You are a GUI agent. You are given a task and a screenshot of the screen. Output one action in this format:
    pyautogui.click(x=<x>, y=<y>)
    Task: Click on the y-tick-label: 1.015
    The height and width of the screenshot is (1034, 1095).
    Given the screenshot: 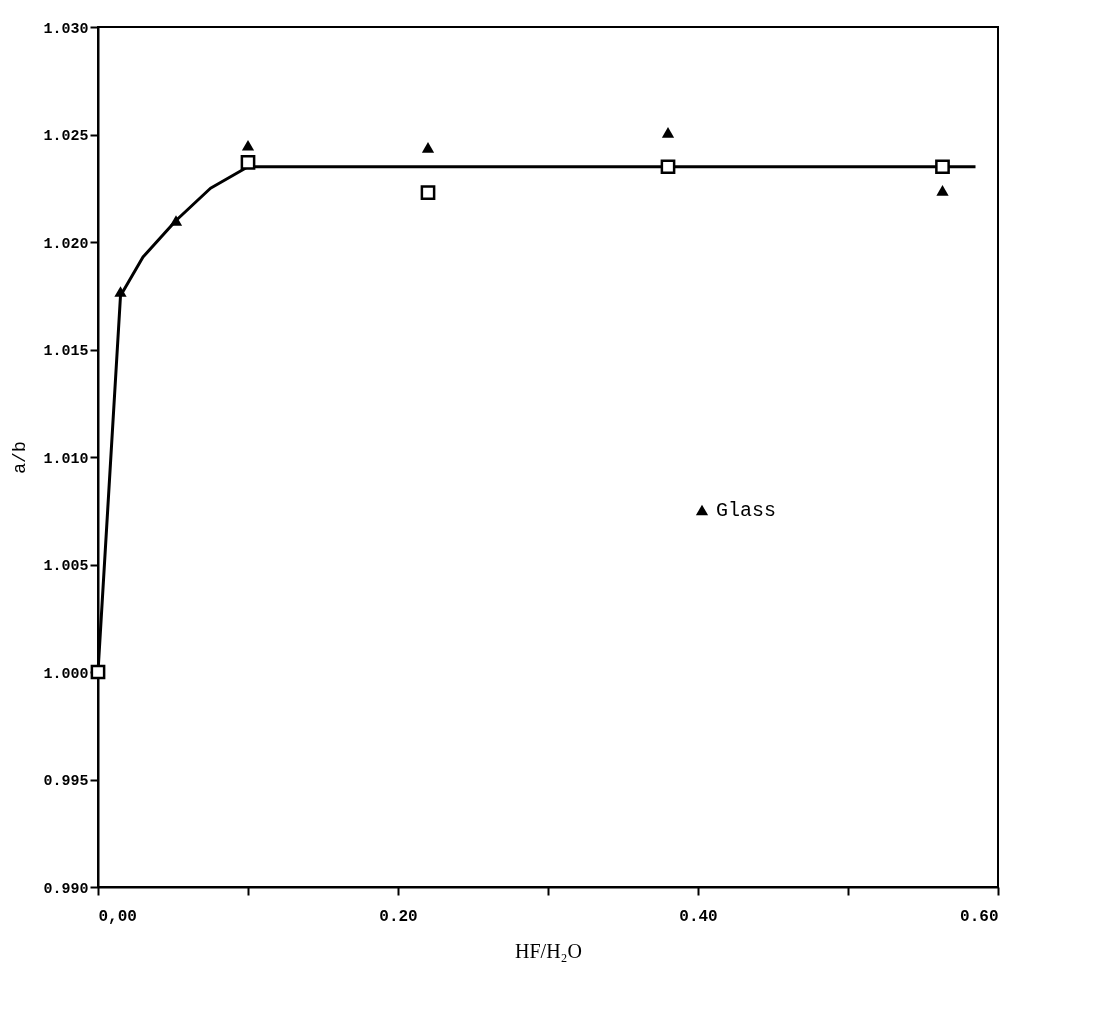 What is the action you would take?
    pyautogui.click(x=66, y=351)
    